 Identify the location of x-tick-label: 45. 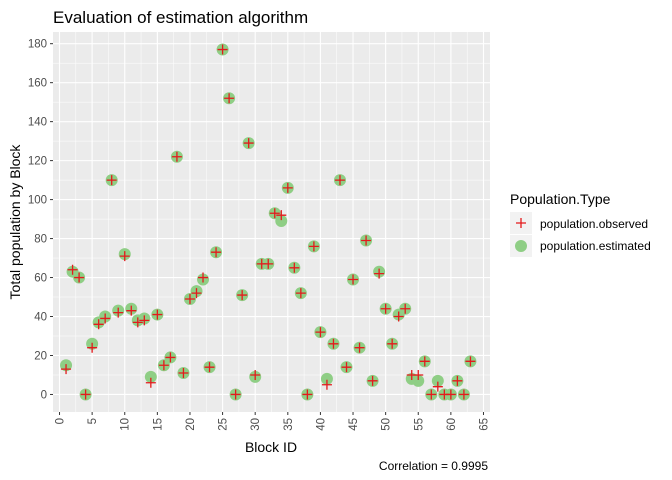
(354, 424).